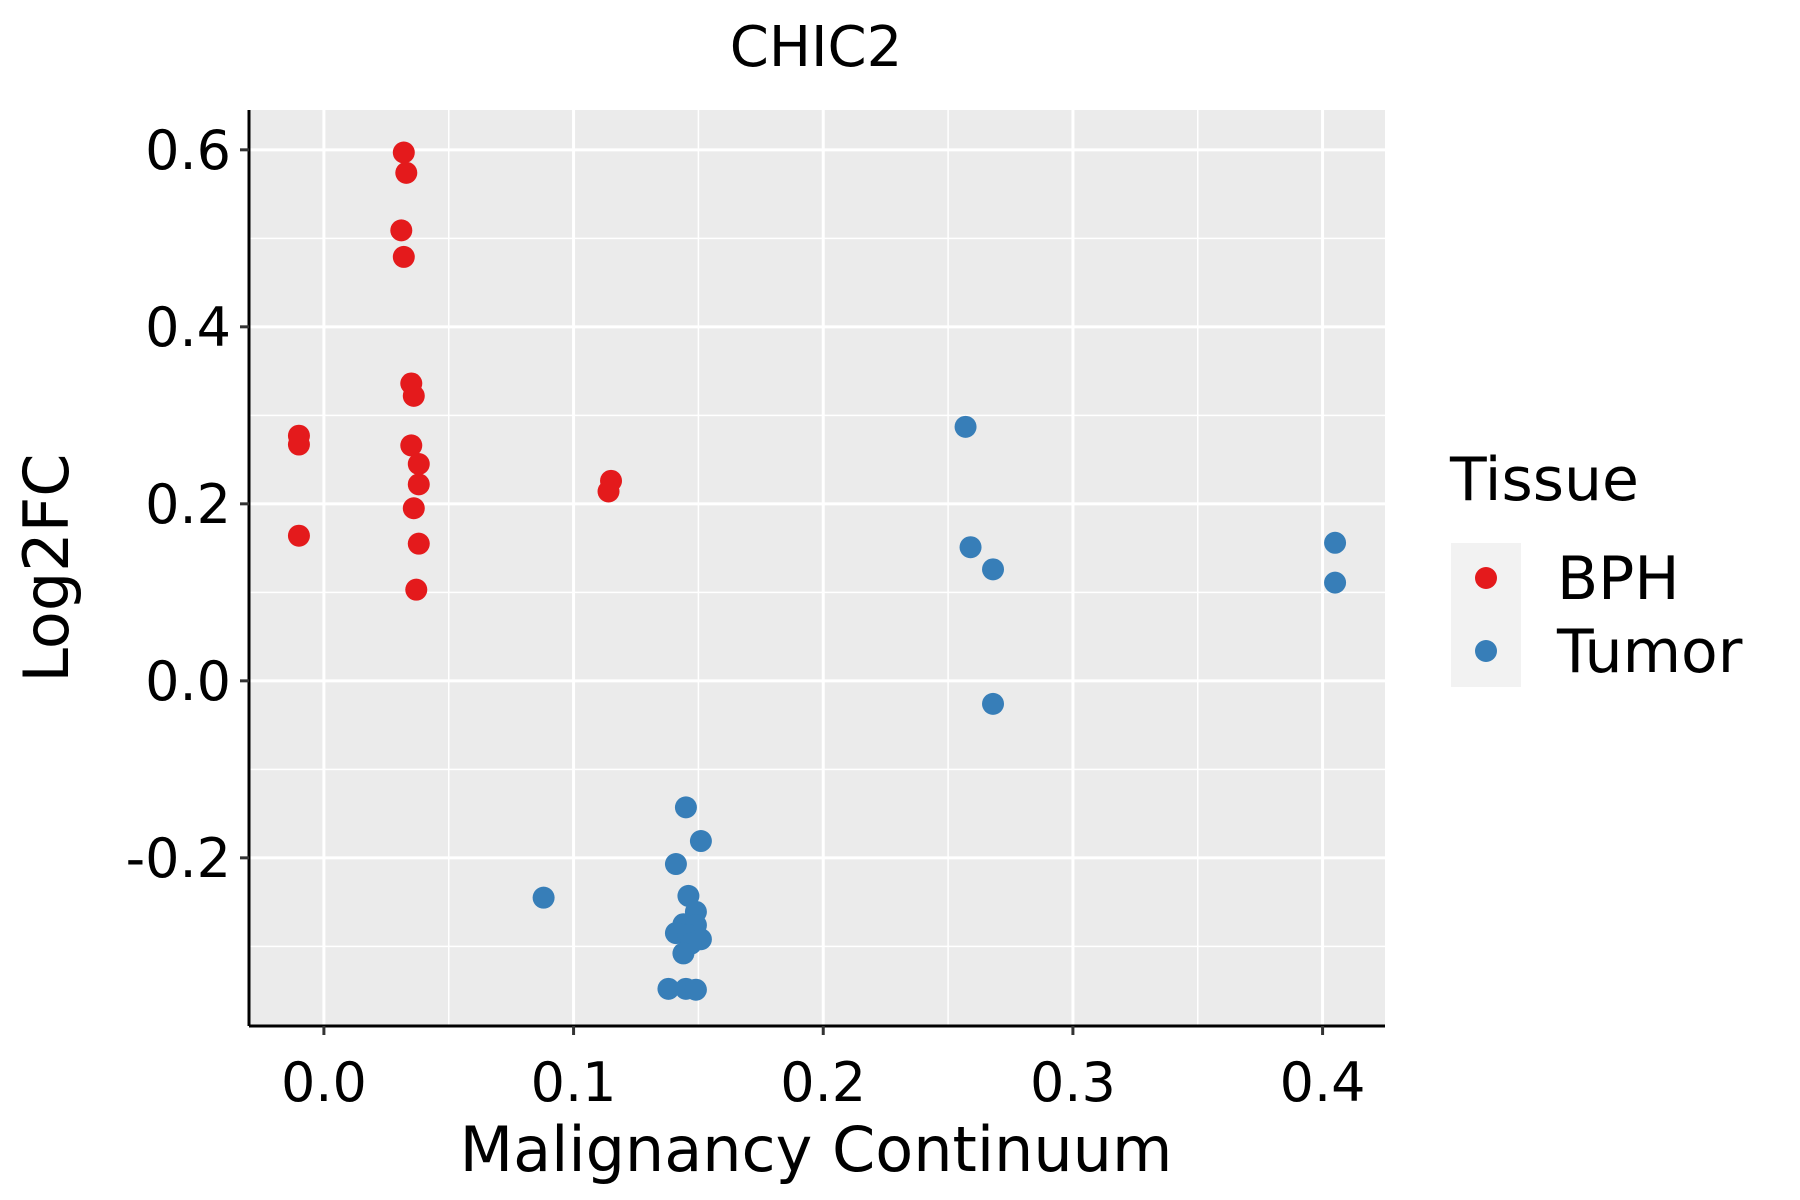 Image resolution: width=1800 pixels, height=1200 pixels. Describe the element at coordinates (574, 1082) in the screenshot. I see `x-tick-label: 0.1` at that location.